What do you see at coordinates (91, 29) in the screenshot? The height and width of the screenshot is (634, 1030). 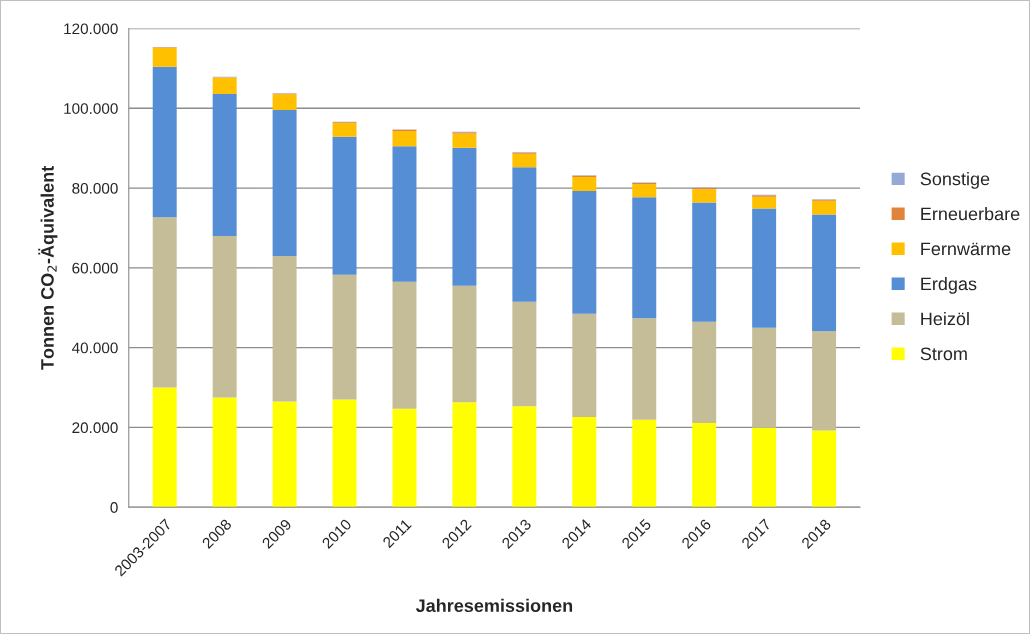 I see `y-tick-label: 120.000` at bounding box center [91, 29].